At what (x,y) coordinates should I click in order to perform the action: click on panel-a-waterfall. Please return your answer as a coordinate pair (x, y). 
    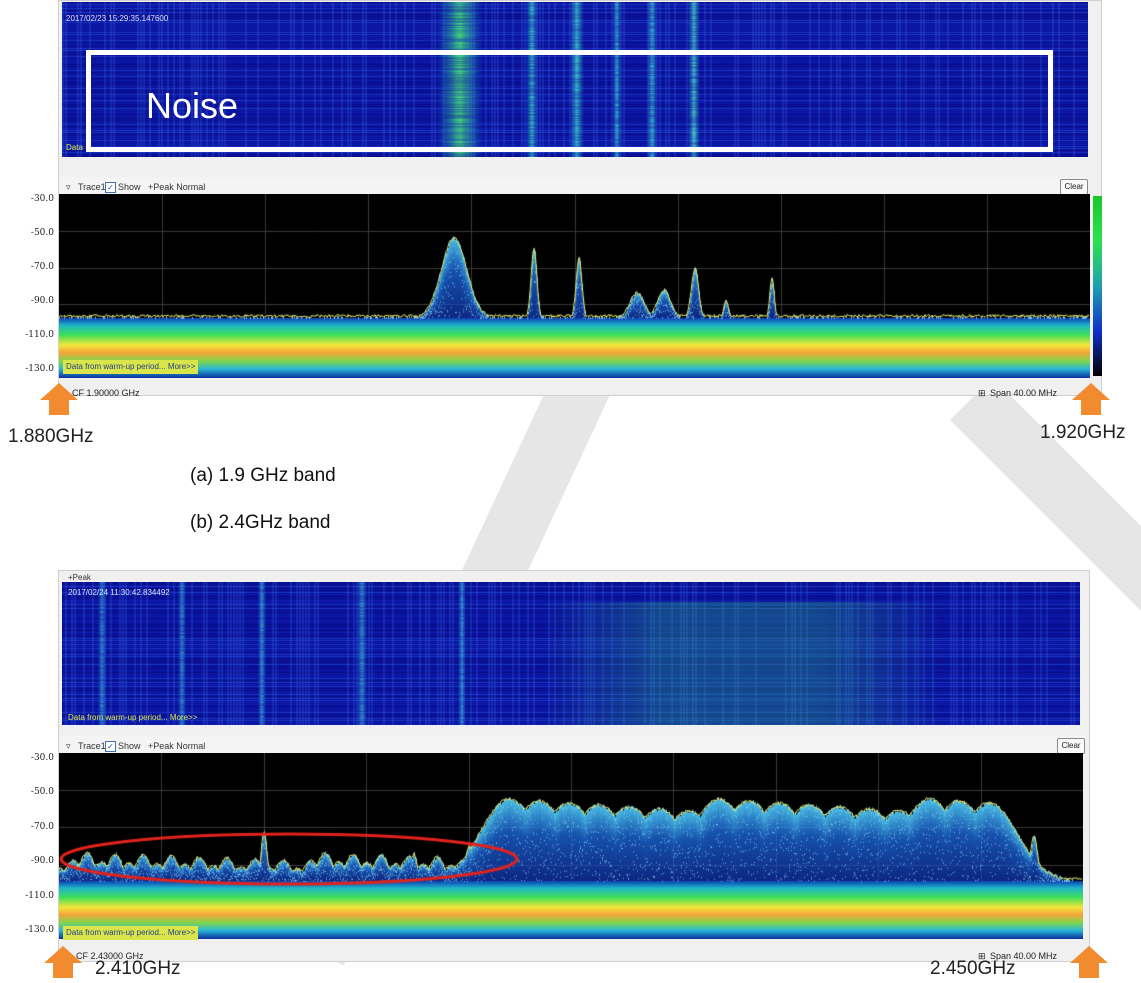
    Looking at the image, I should click on (575, 79).